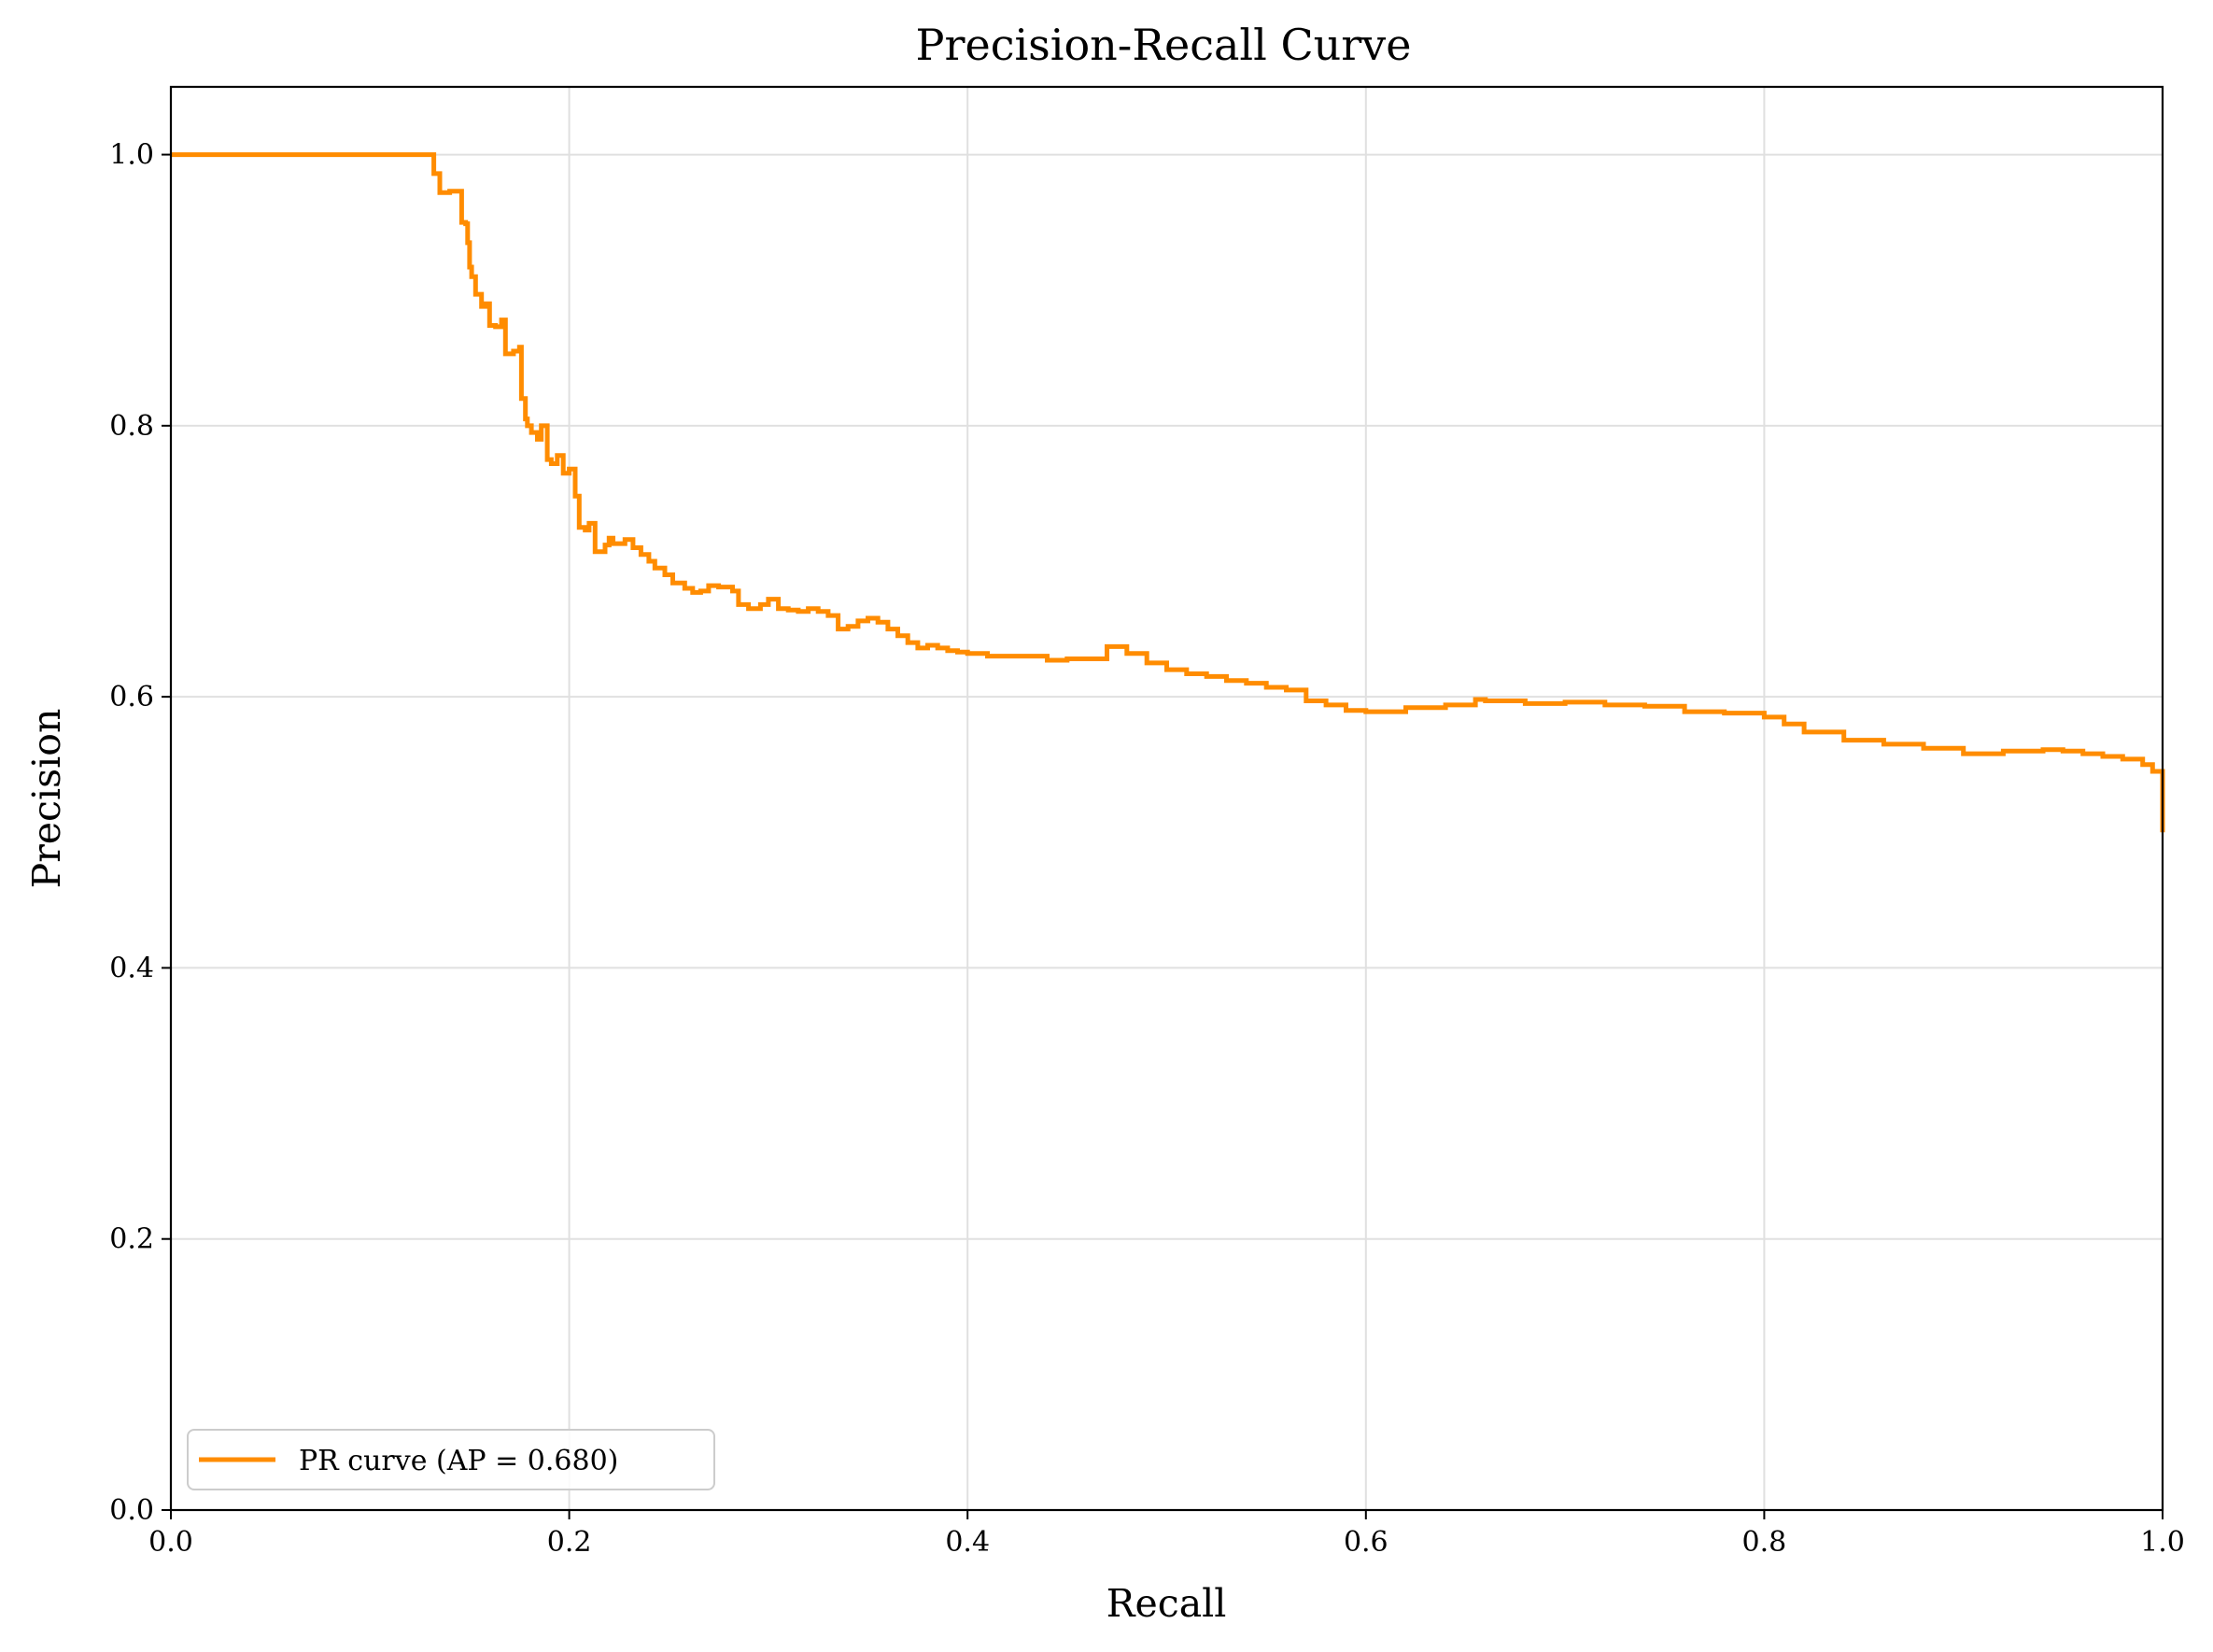 The width and height of the screenshot is (2213, 1652). What do you see at coordinates (1167, 1534) in the screenshot?
I see `x-axis-ticks: 0.0 0.2 0.4 0.6 0.8 1.0` at bounding box center [1167, 1534].